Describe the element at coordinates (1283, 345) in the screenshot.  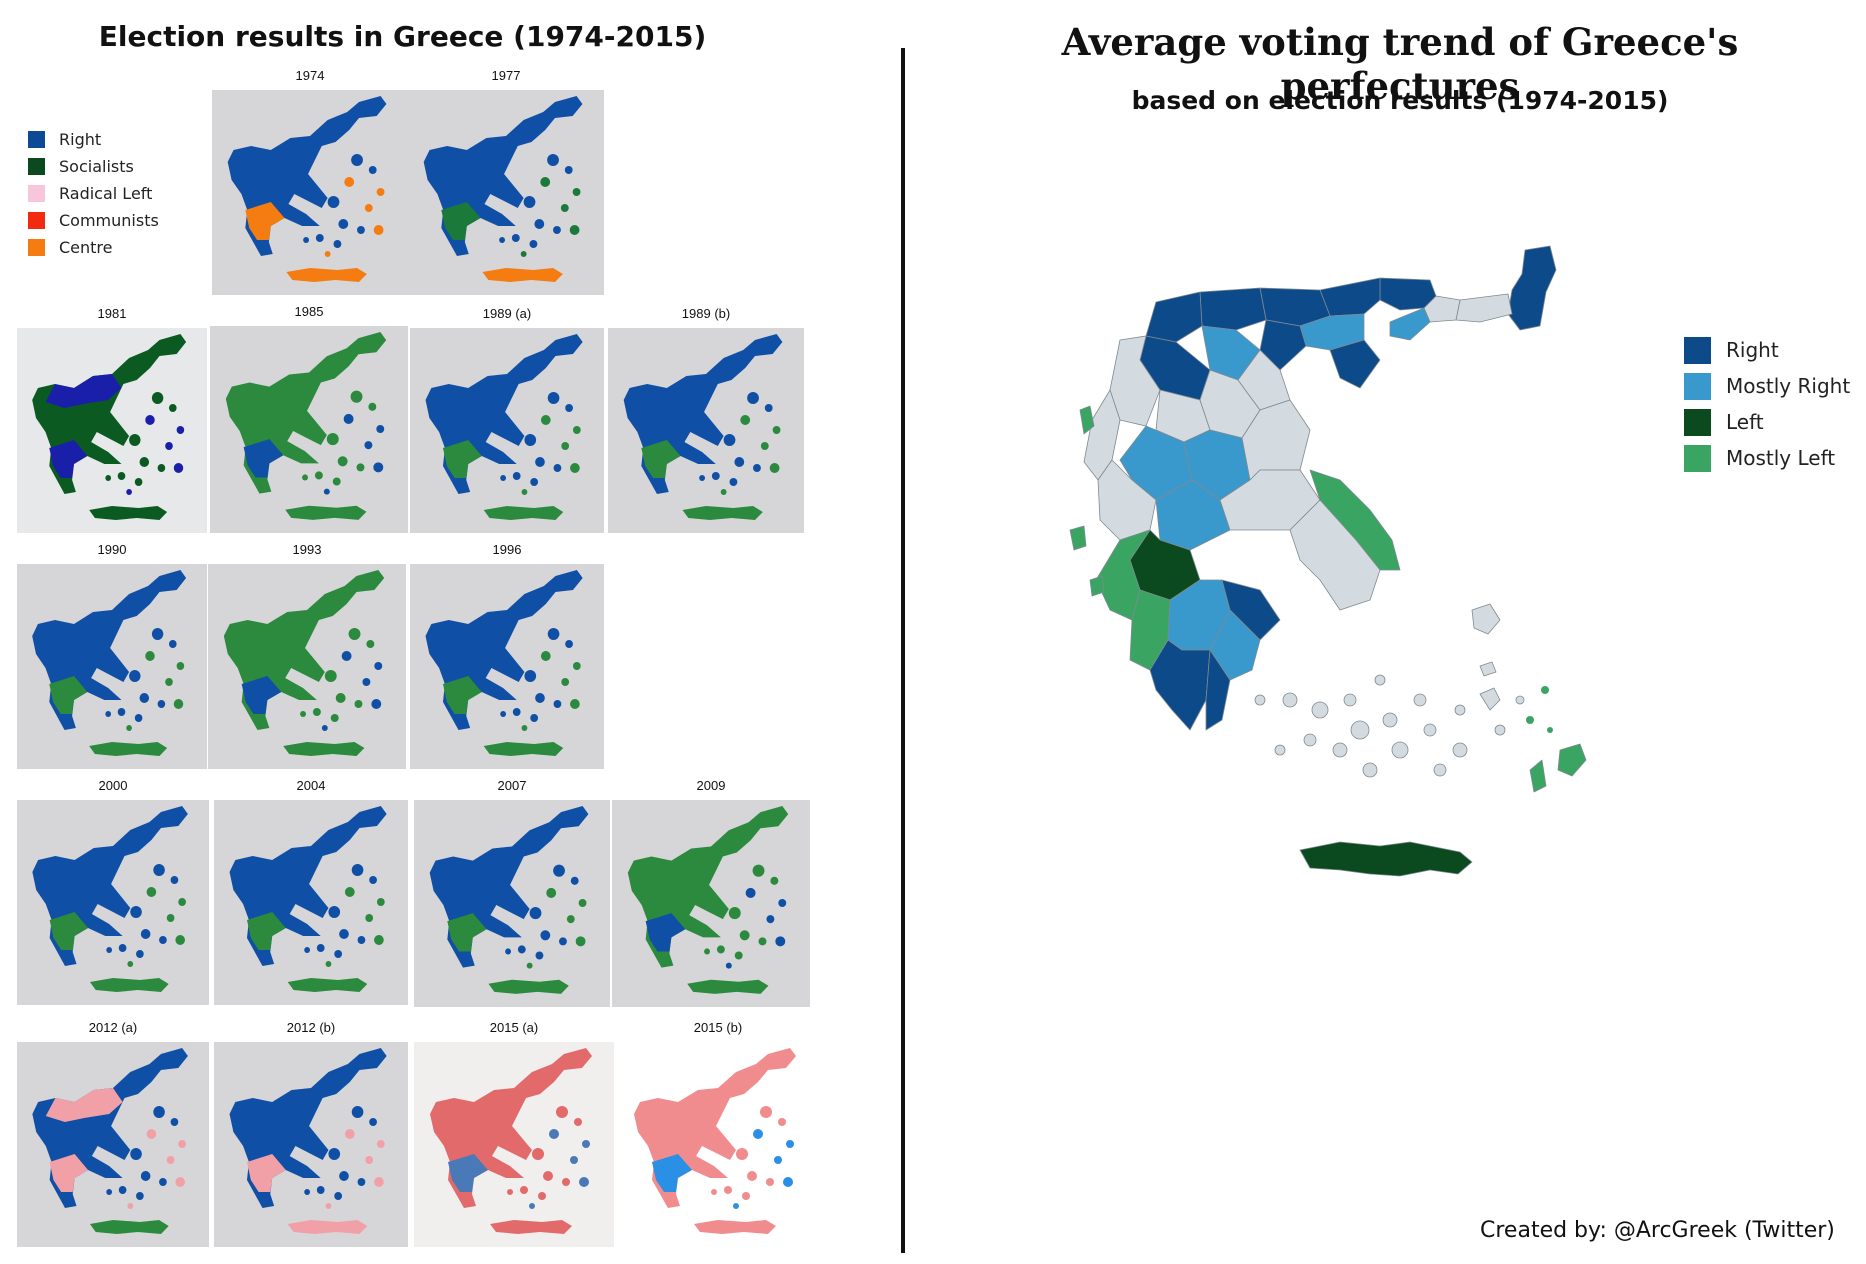
I see `imathia-region` at that location.